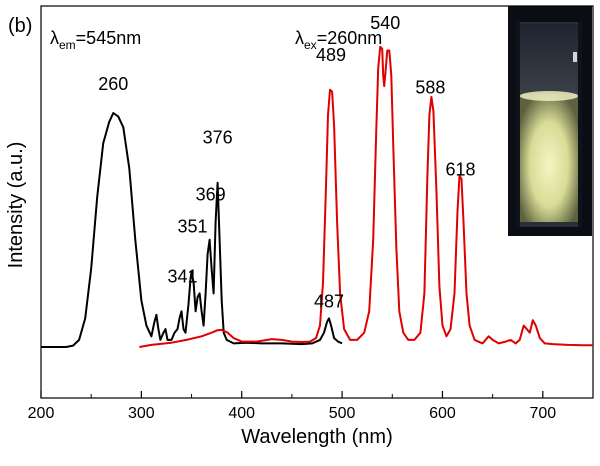  I want to click on excitation-value: =545nm, so click(109, 38).